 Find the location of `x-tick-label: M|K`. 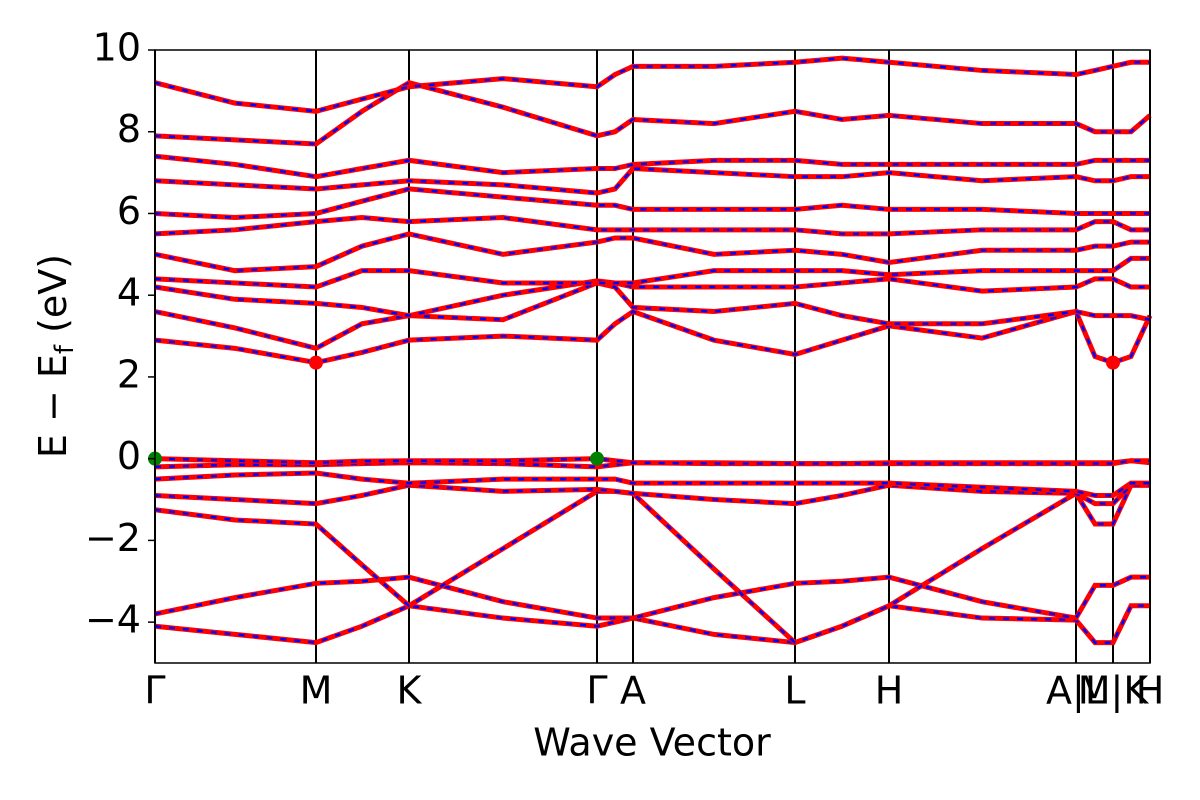

x-tick-label: M|K is located at coordinates (1114, 691).